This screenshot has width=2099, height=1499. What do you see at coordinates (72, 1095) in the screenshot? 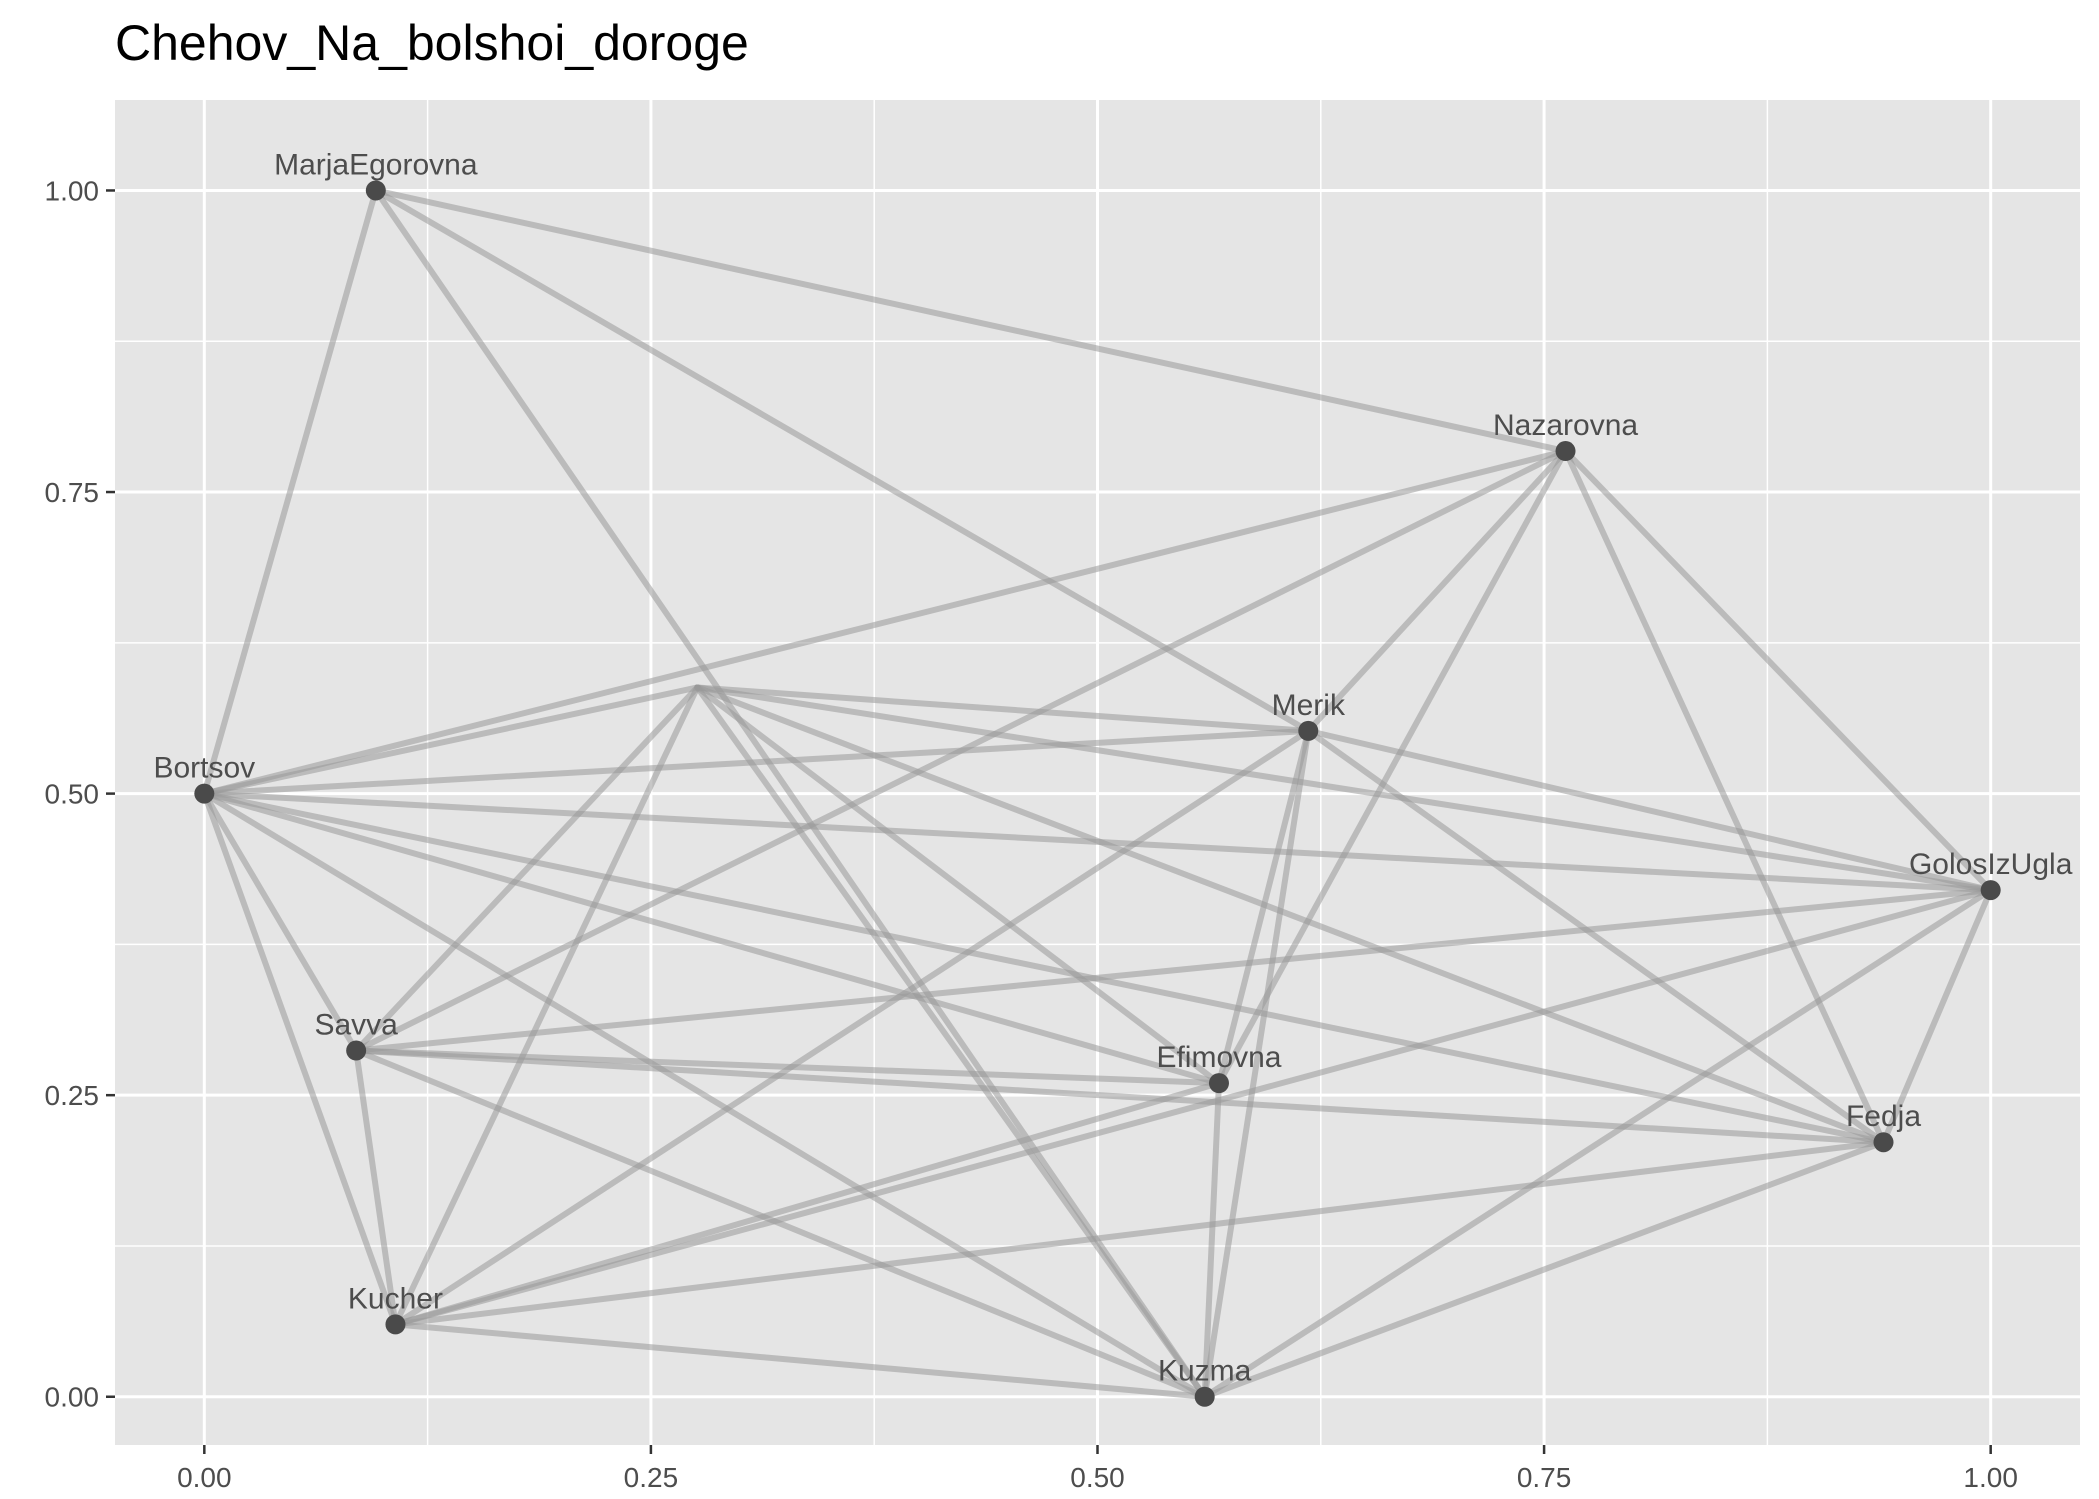
I see `y-tick-label: 0.25` at bounding box center [72, 1095].